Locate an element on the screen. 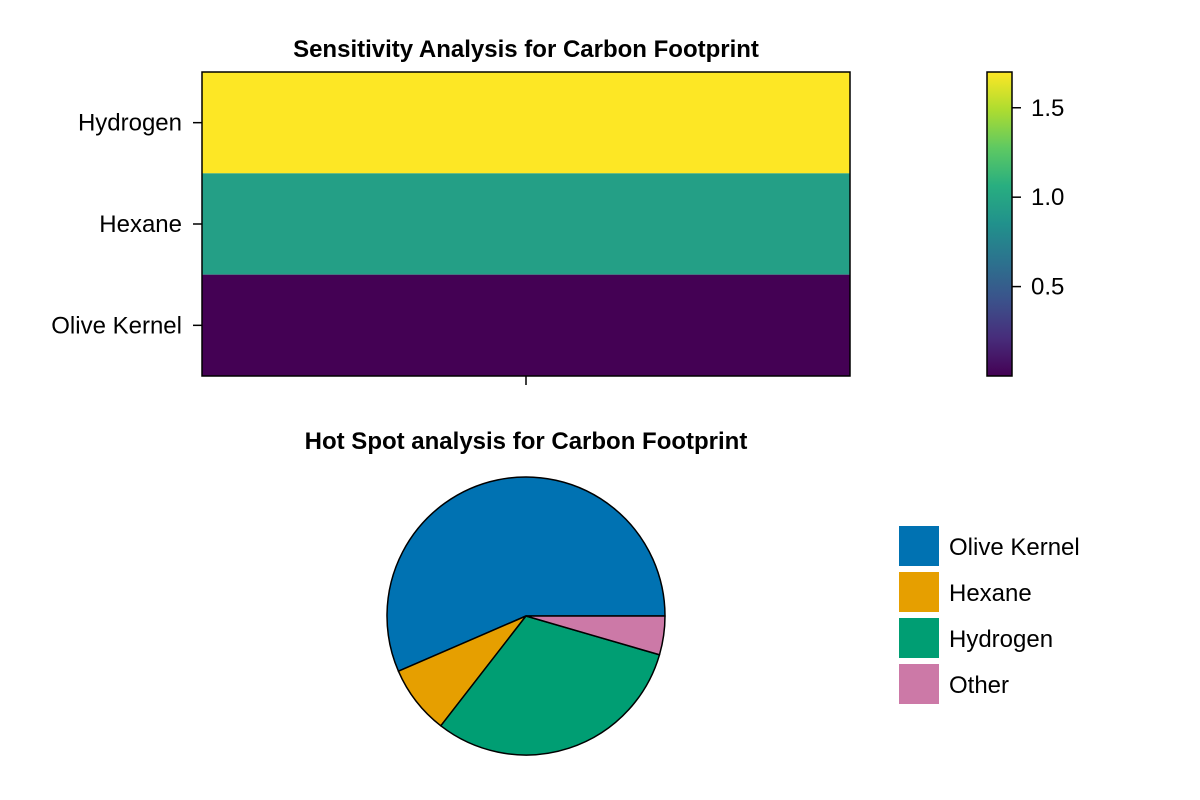 The height and width of the screenshot is (800, 1200). colorbar-ticks: 0.5 1.0 1.5 is located at coordinates (1038, 198).